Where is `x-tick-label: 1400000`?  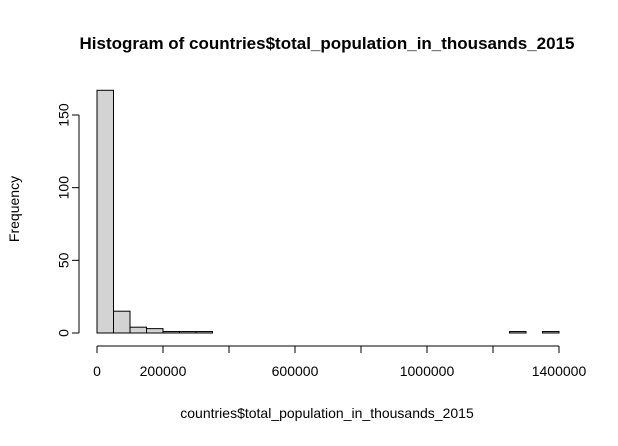
x-tick-label: 1400000 is located at coordinates (559, 371).